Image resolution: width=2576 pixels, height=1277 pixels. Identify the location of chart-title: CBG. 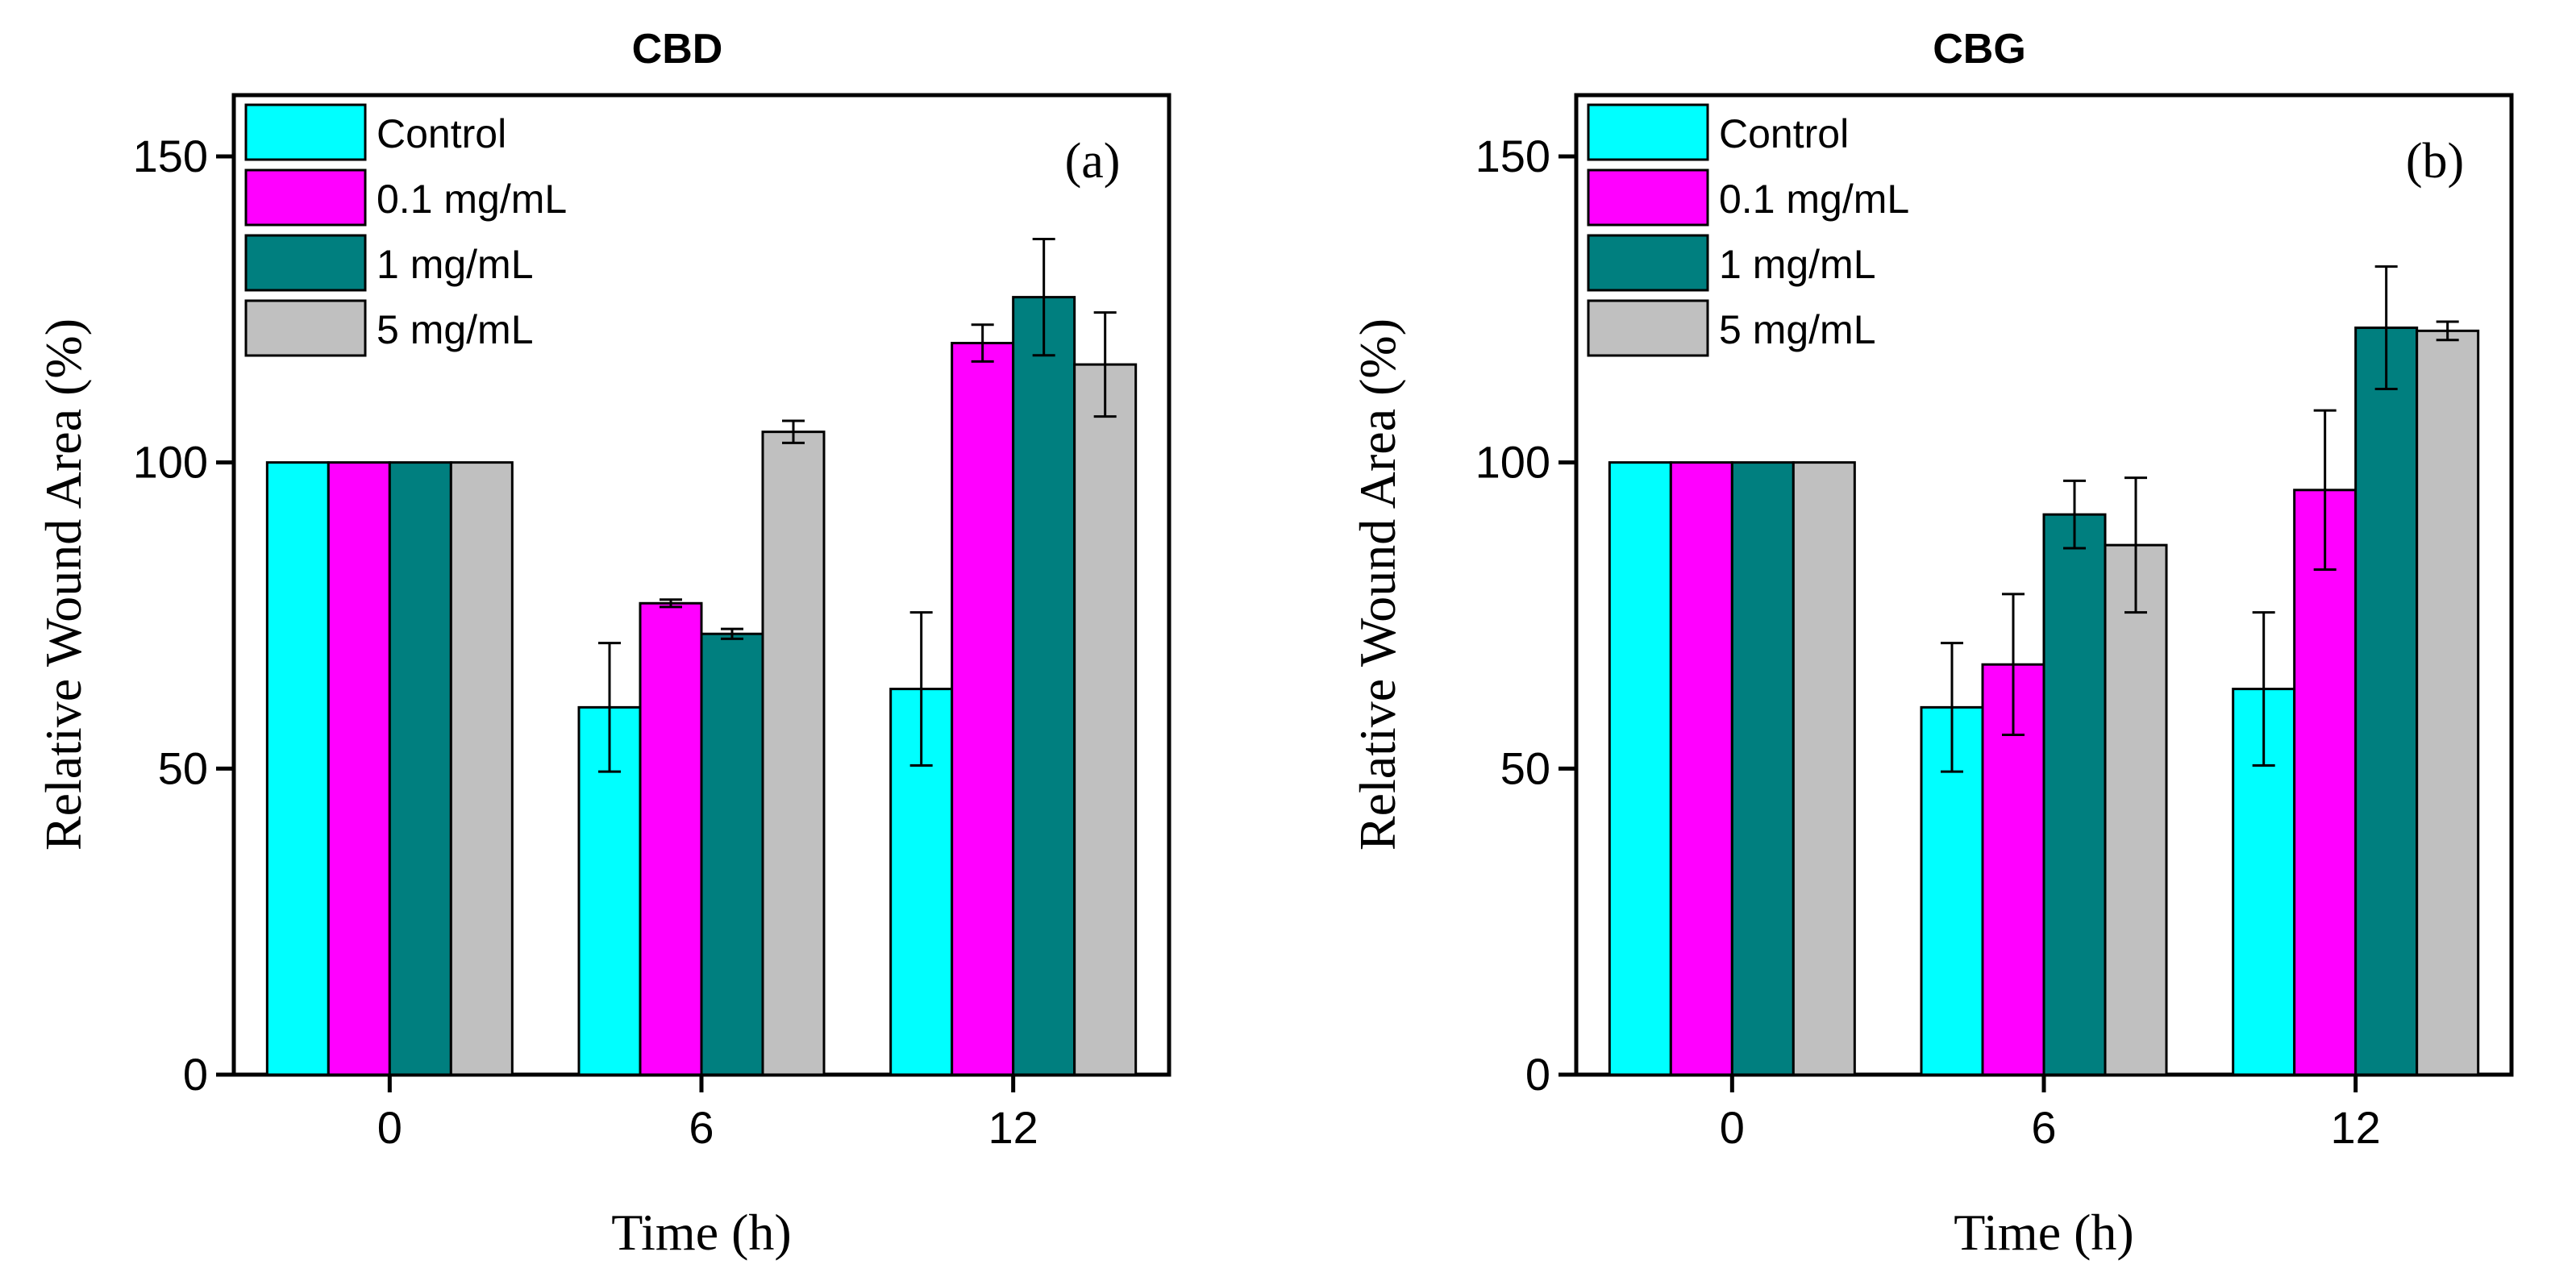
(1979, 50).